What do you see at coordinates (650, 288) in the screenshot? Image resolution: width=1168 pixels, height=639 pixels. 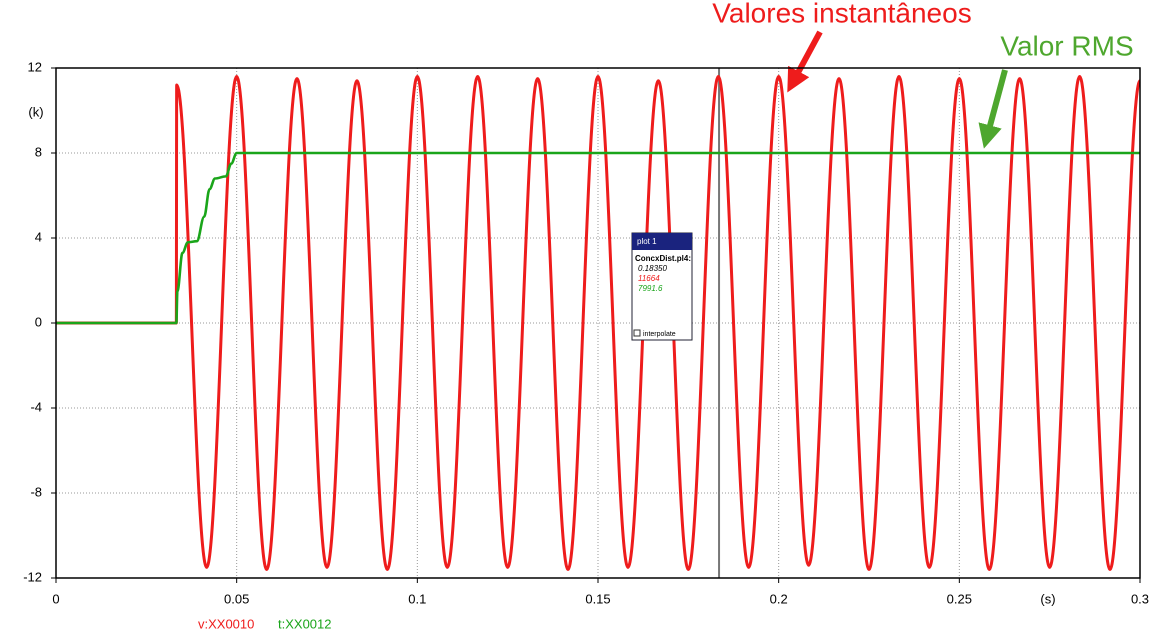 I see `readout-value: 7991.6` at bounding box center [650, 288].